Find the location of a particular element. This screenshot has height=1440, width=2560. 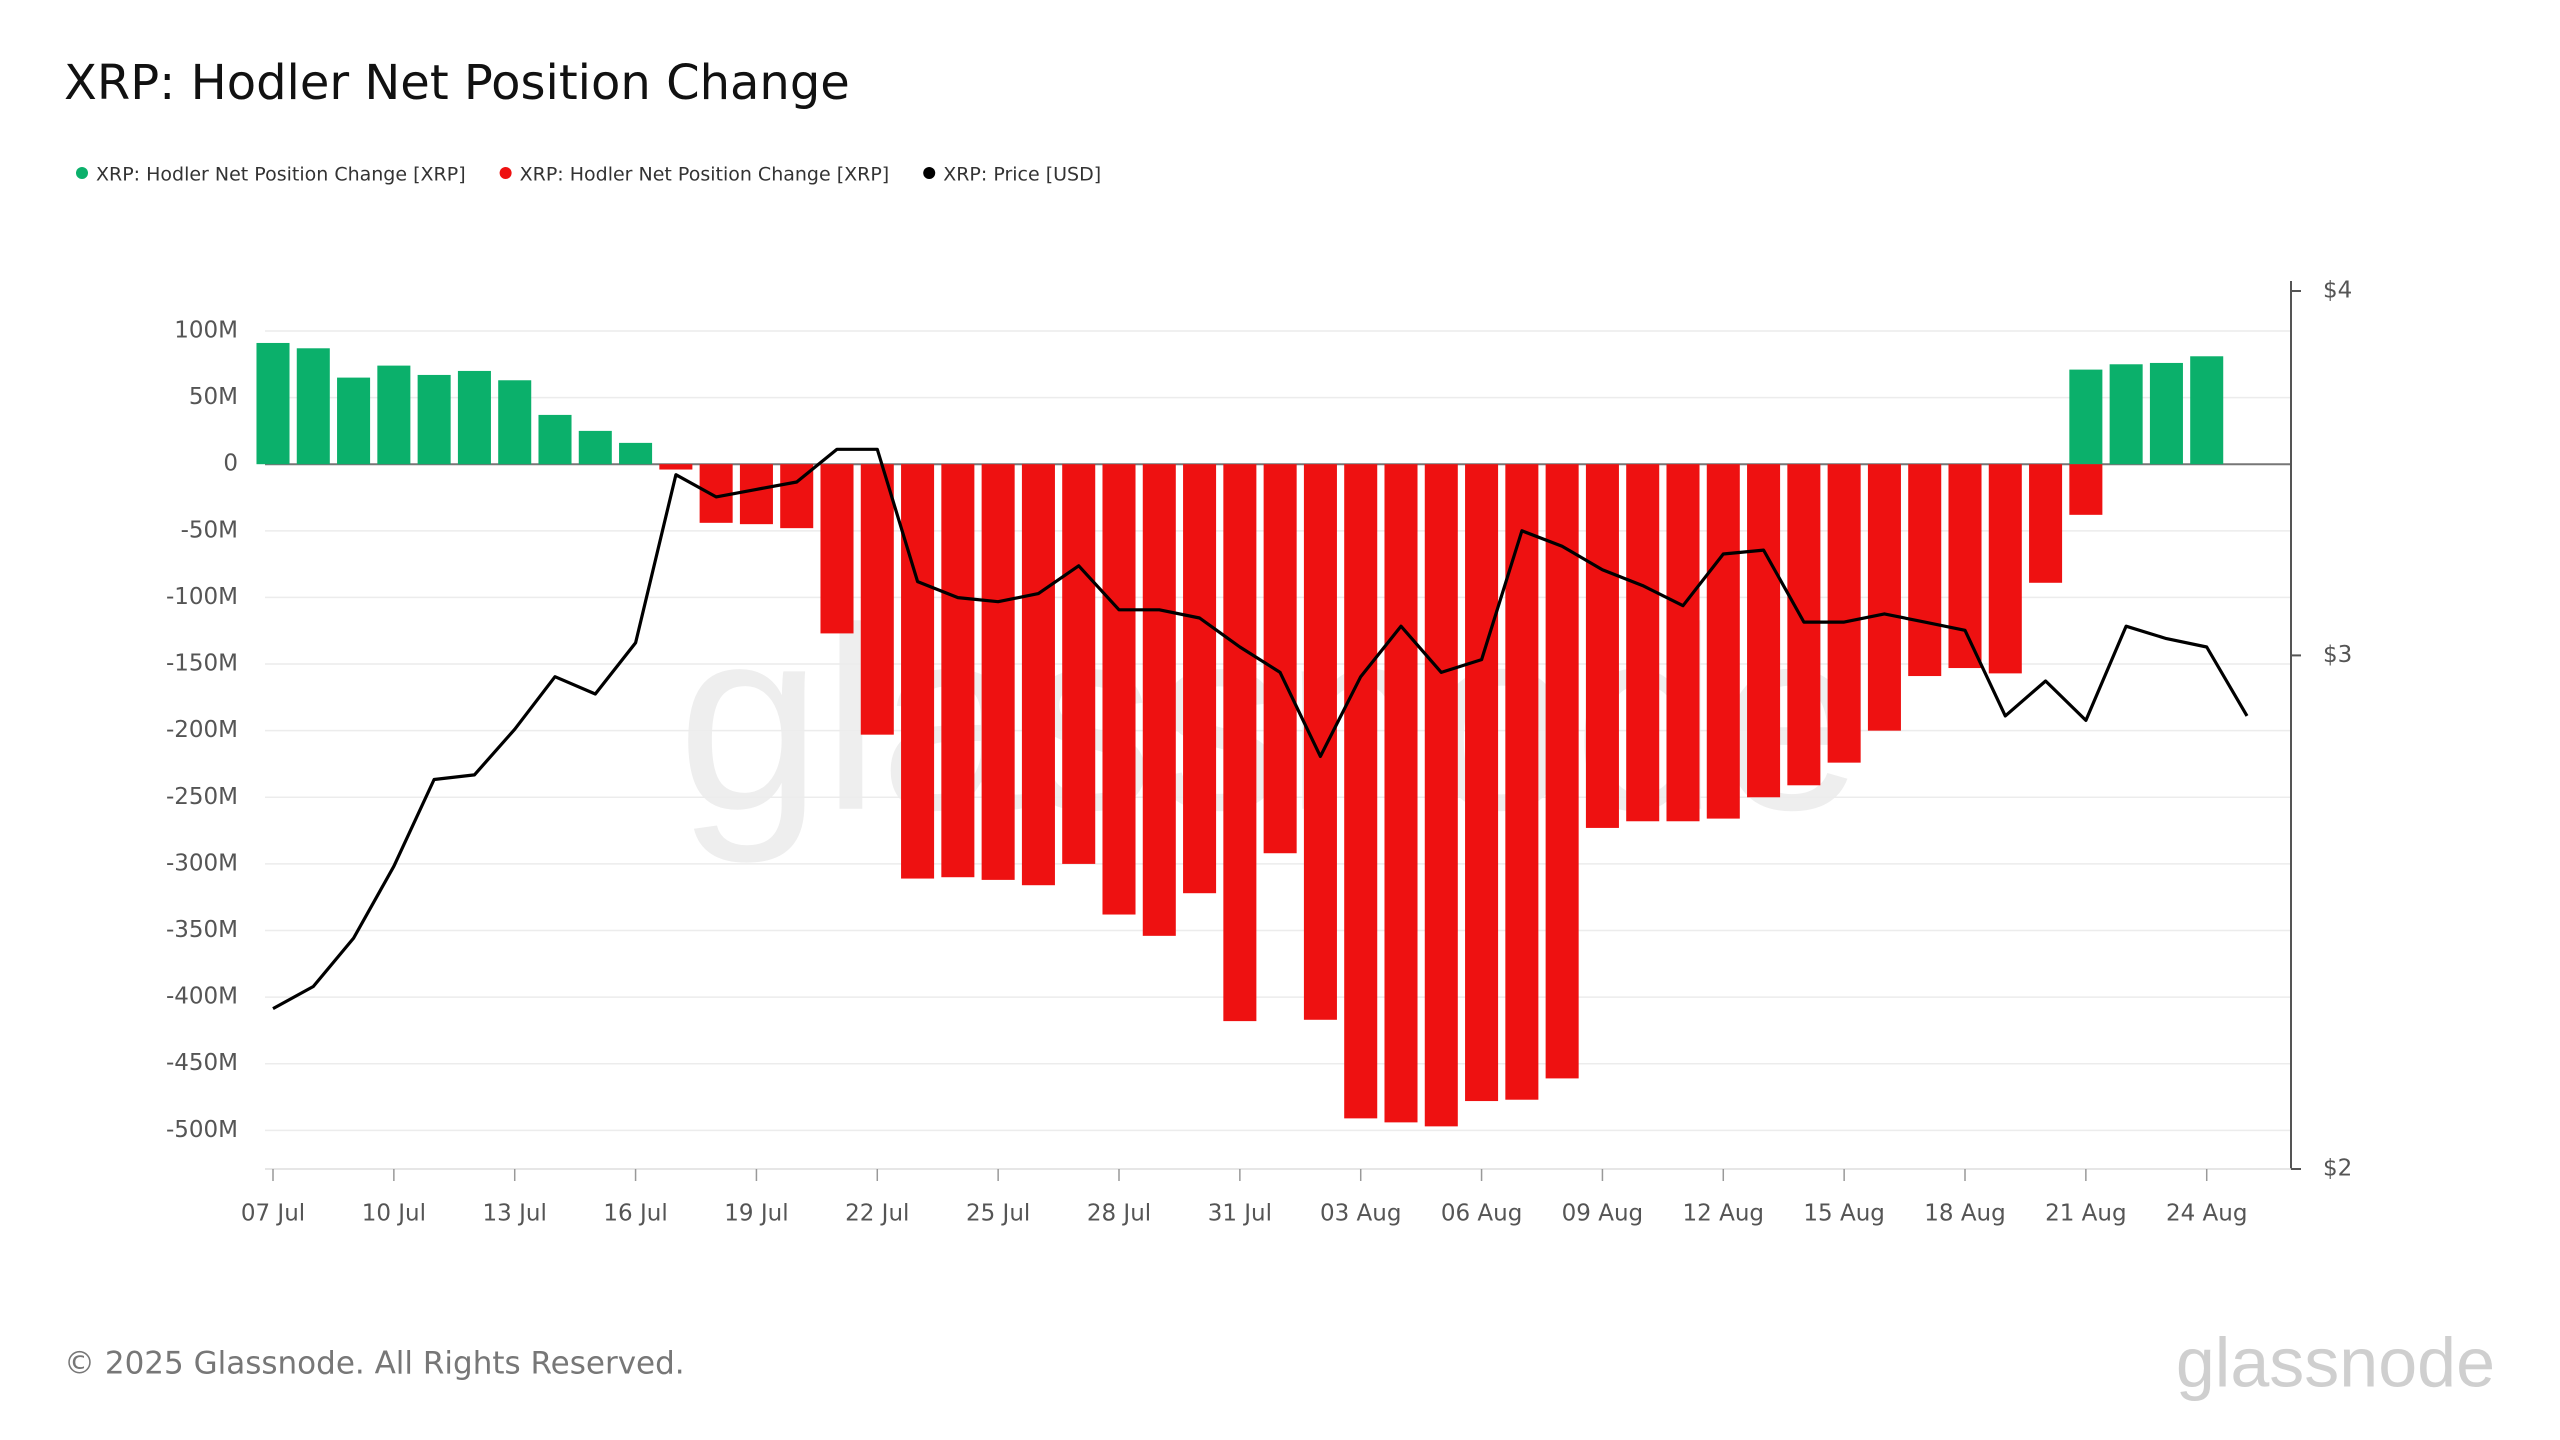

y-tick-label: -300M is located at coordinates (202, 863).